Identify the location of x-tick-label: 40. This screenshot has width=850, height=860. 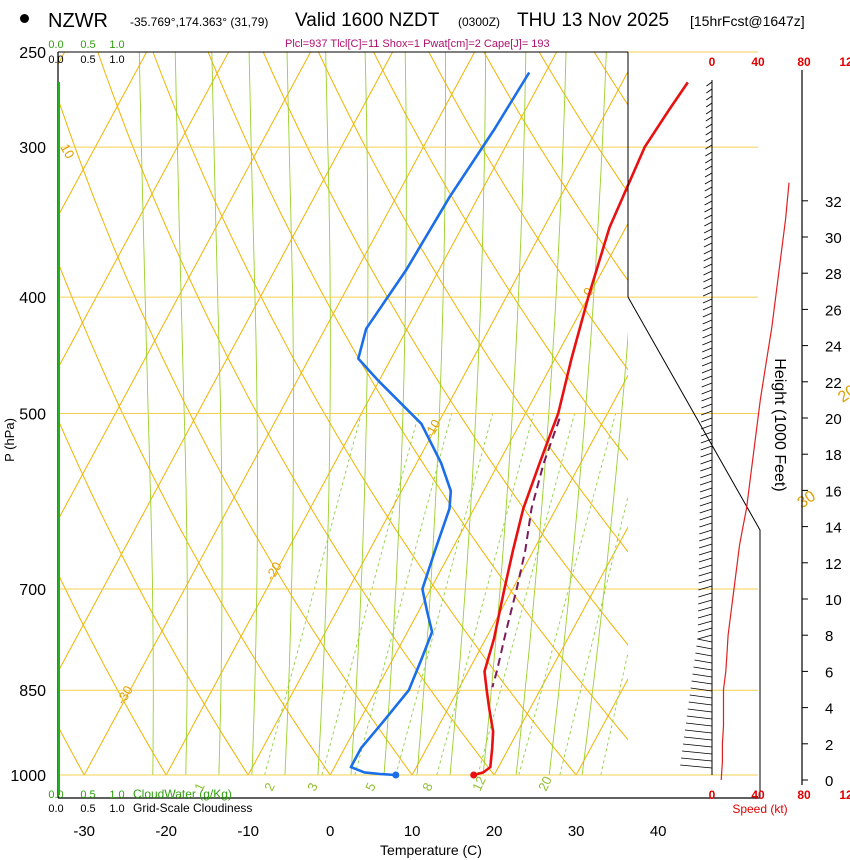
(658, 831).